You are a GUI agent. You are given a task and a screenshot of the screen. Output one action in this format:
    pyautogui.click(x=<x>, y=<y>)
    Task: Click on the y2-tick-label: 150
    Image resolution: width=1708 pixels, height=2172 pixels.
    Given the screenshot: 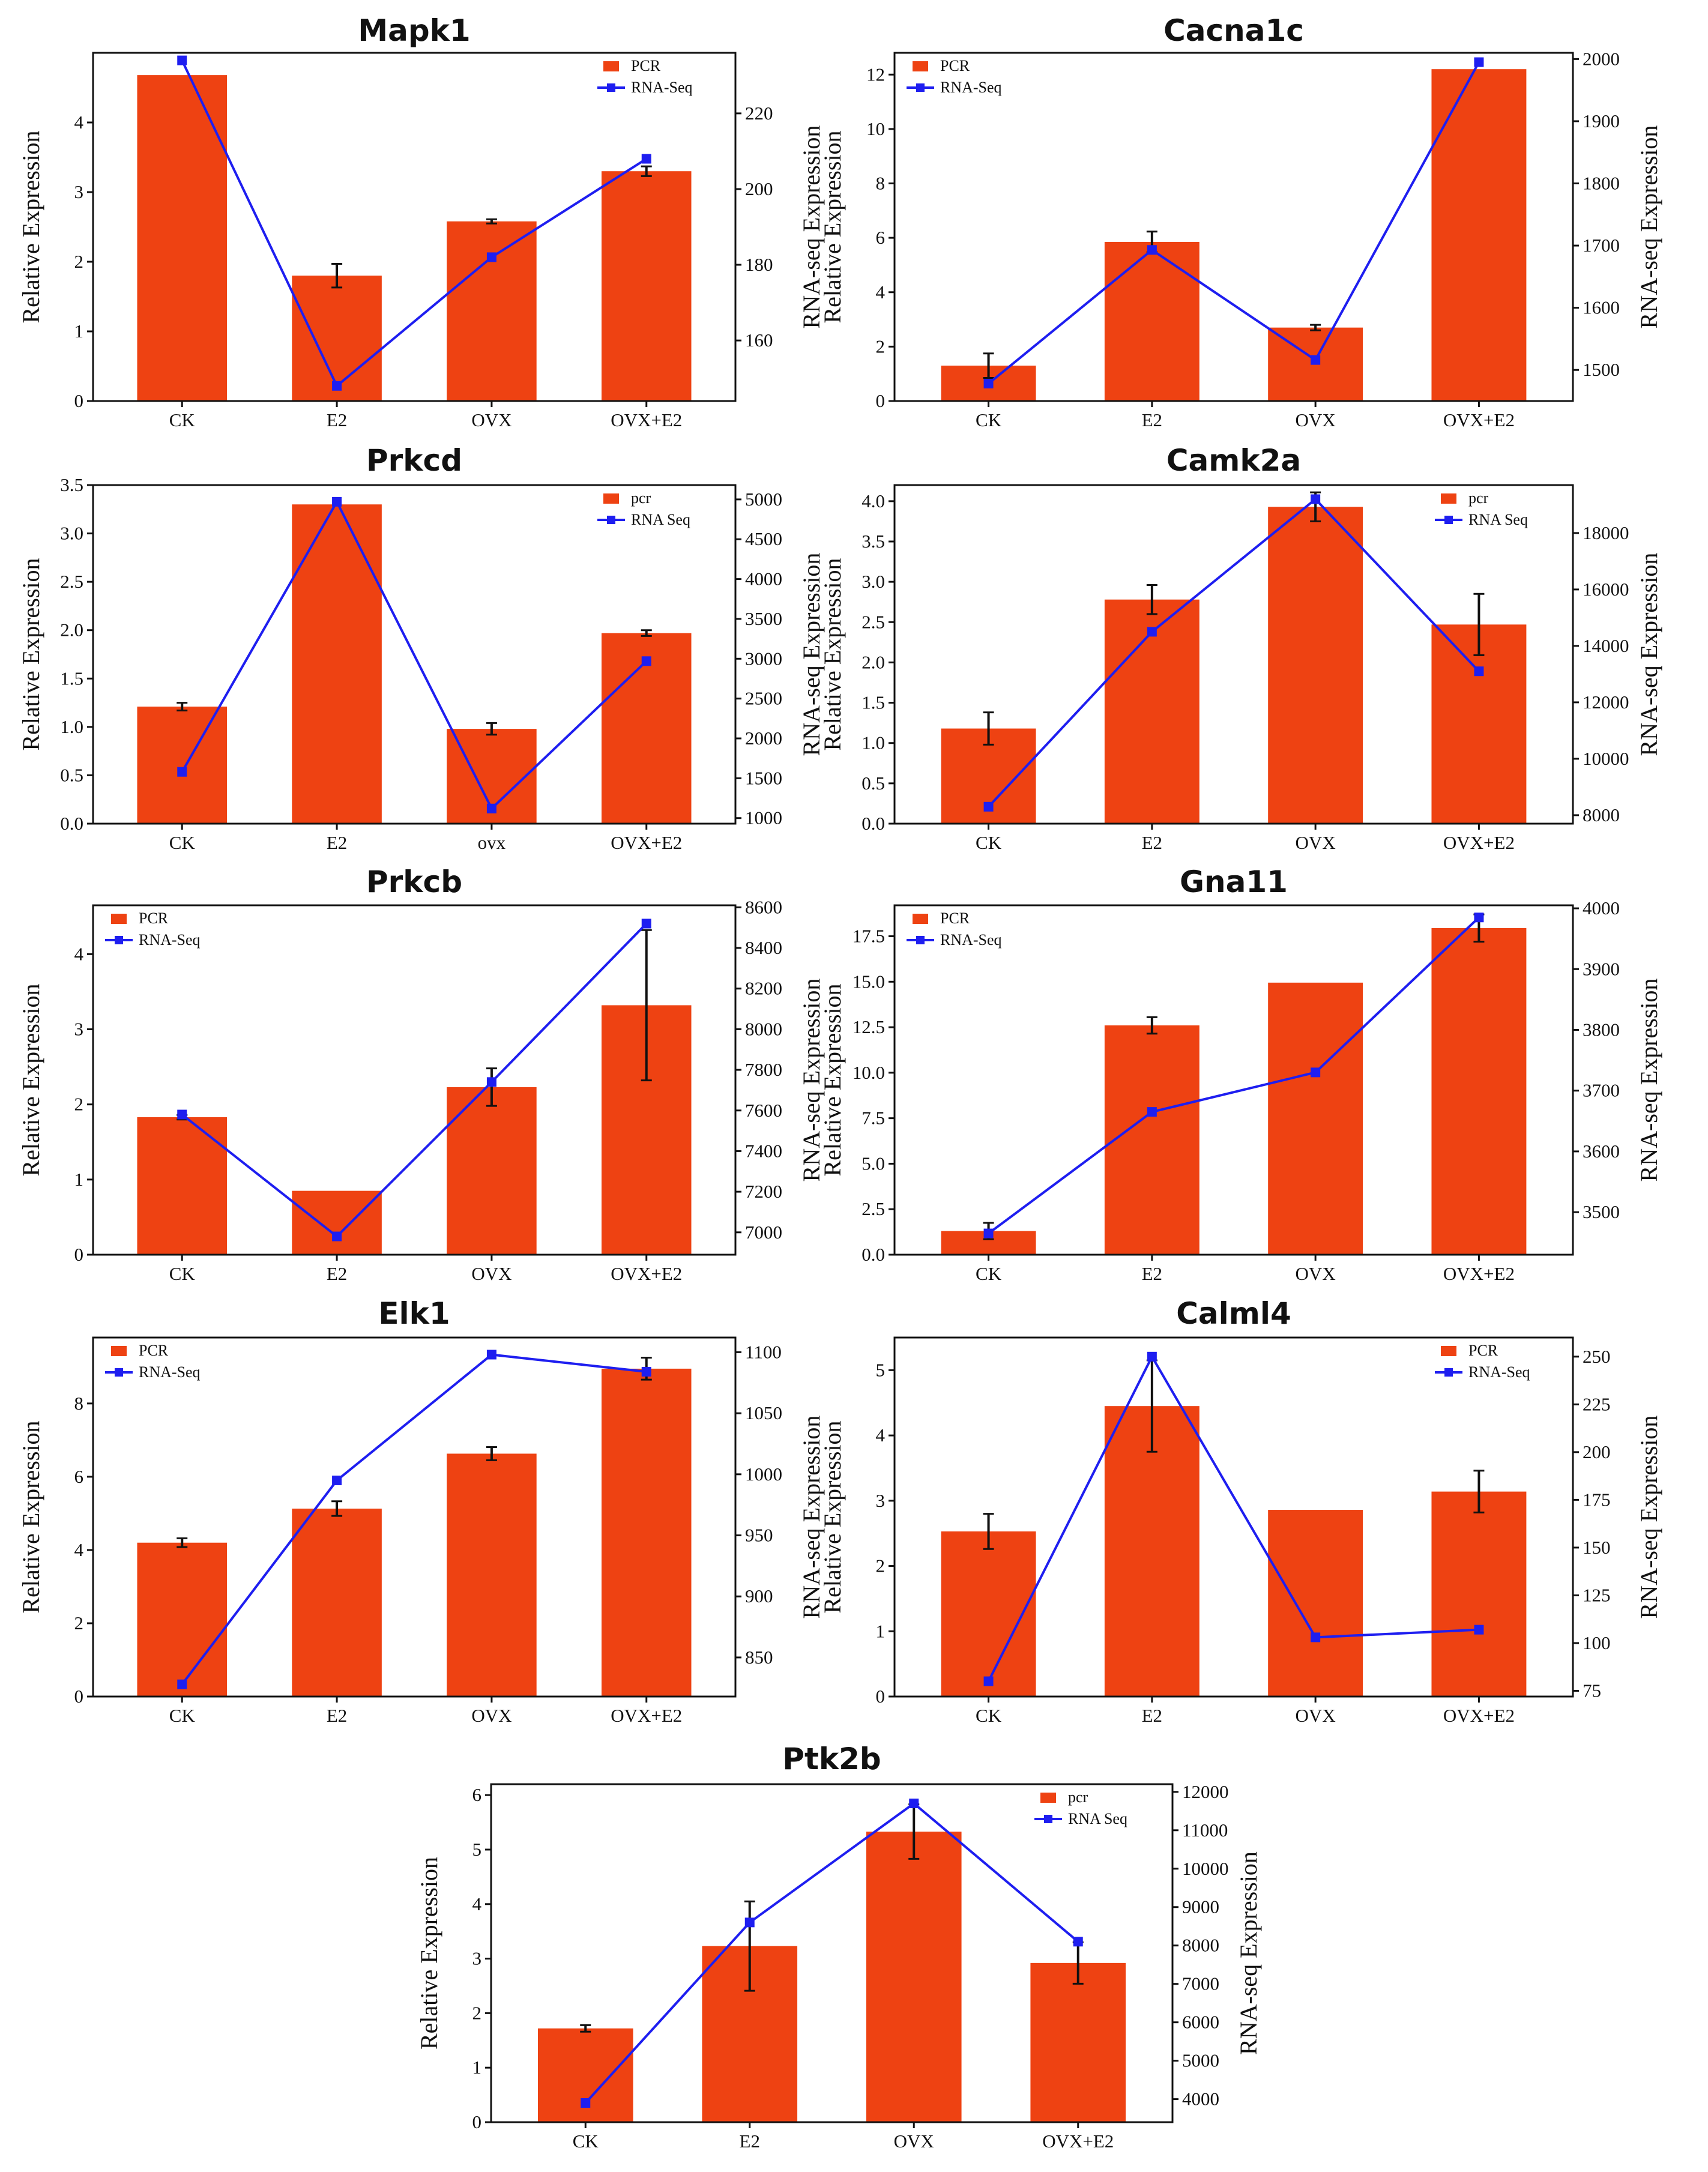 What is the action you would take?
    pyautogui.click(x=1597, y=1547)
    